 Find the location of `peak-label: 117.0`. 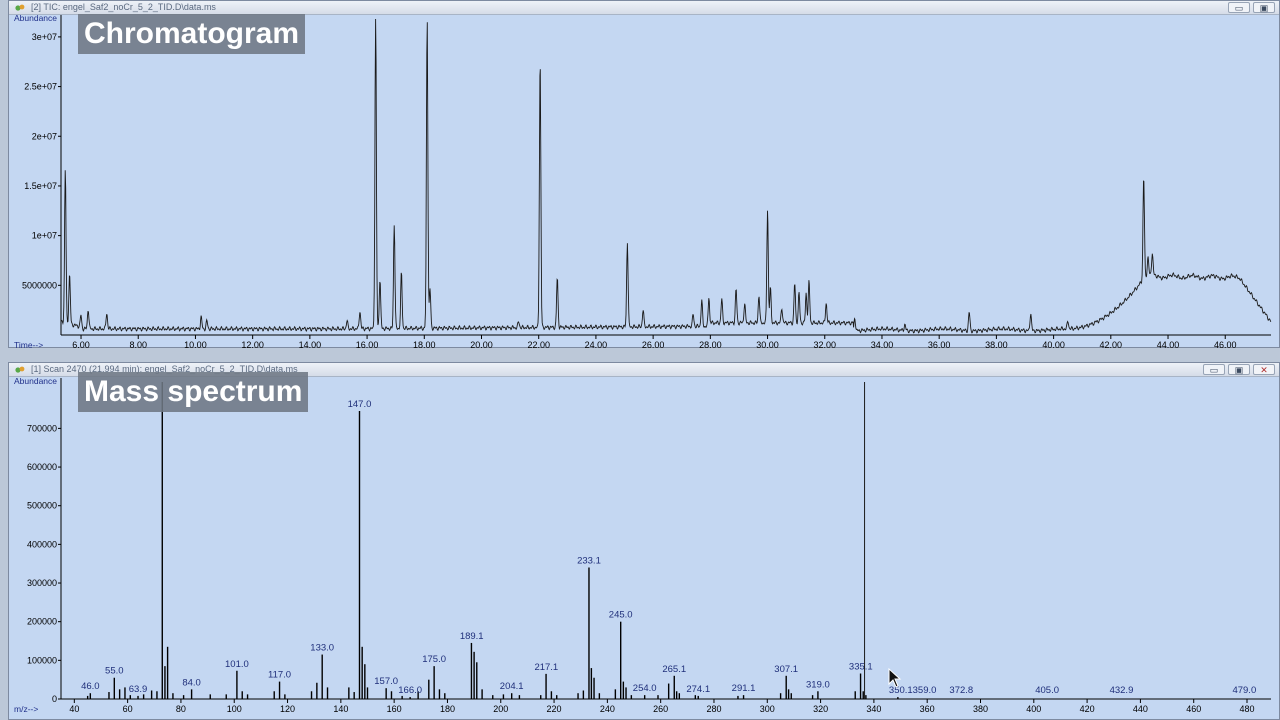

peak-label: 117.0 is located at coordinates (279, 675).